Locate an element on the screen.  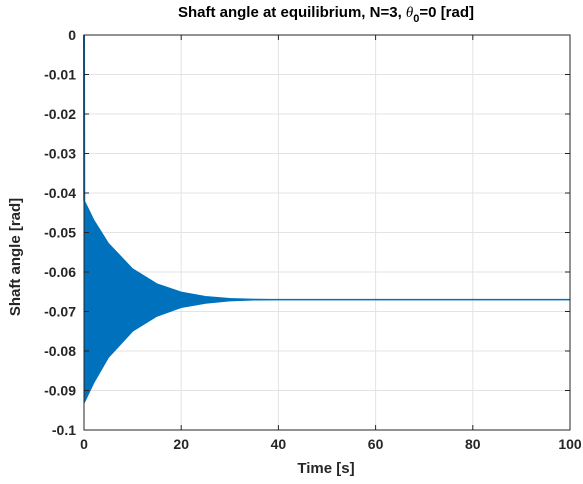
y-tick-label-2: -0.02 is located at coordinates (60, 114).